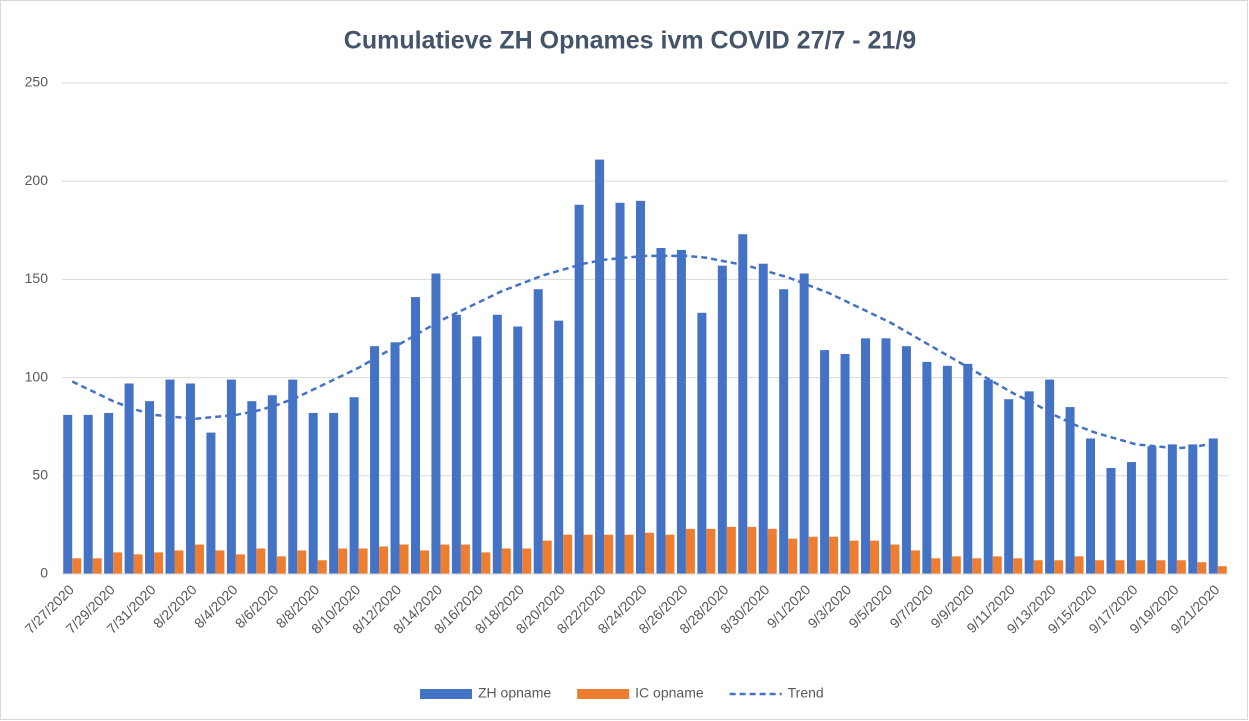 The image size is (1249, 721). What do you see at coordinates (37, 82) in the screenshot?
I see `y-tick-label: 250` at bounding box center [37, 82].